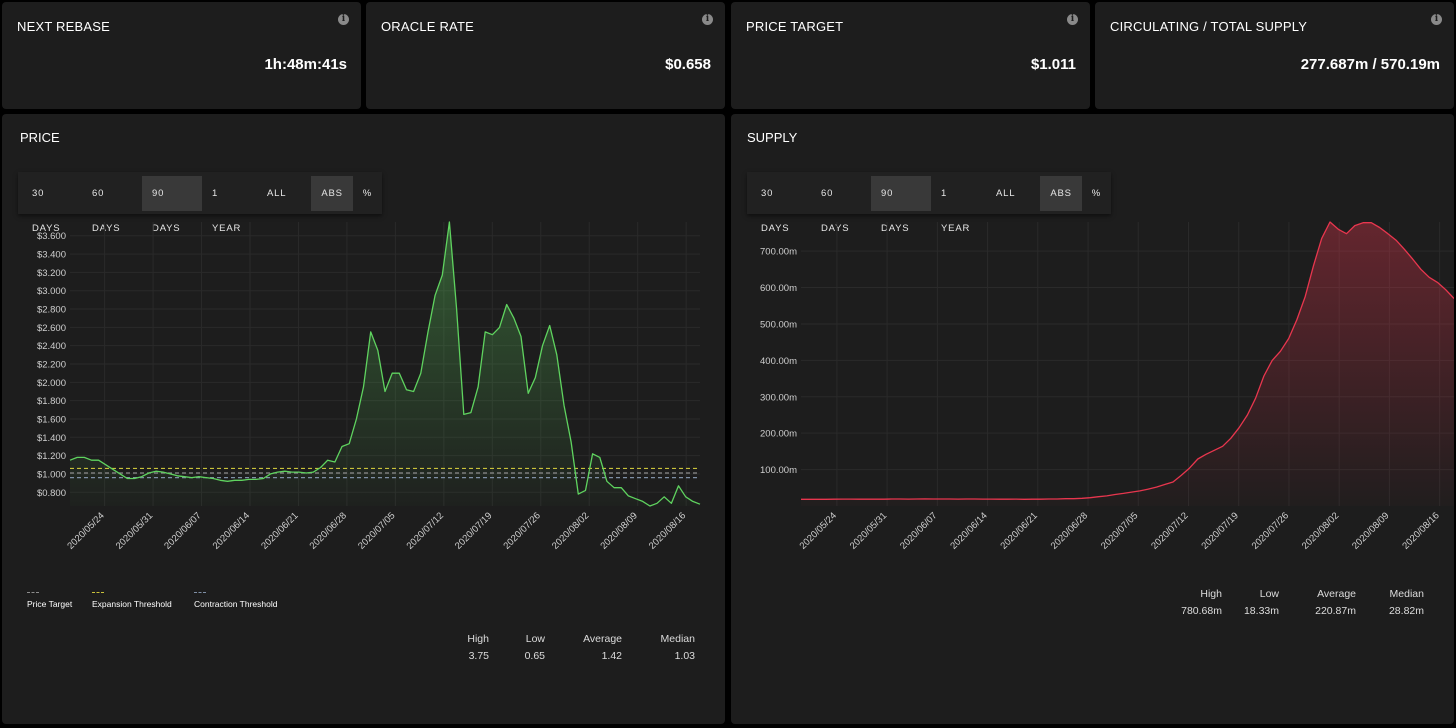  What do you see at coordinates (795, 26) in the screenshot?
I see `stat-title: PRICE TARGET` at bounding box center [795, 26].